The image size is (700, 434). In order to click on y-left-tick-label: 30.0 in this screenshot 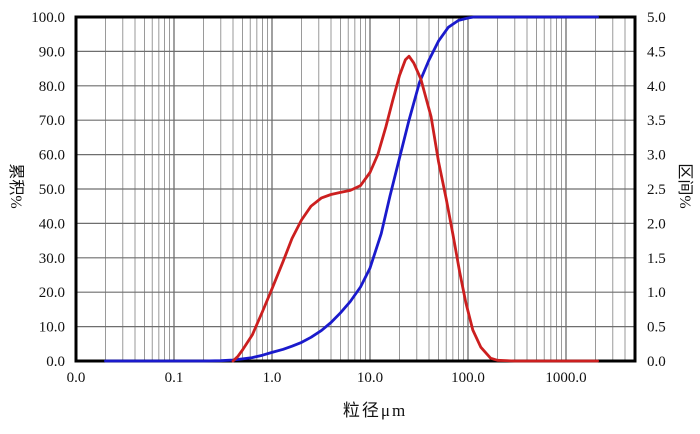, I will do `click(52, 259)`.